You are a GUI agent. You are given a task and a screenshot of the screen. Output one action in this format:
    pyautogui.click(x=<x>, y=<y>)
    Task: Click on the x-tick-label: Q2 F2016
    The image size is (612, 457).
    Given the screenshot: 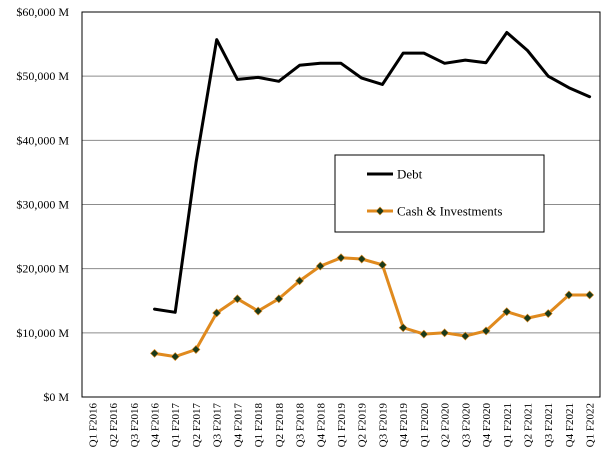 What is the action you would take?
    pyautogui.click(x=114, y=425)
    